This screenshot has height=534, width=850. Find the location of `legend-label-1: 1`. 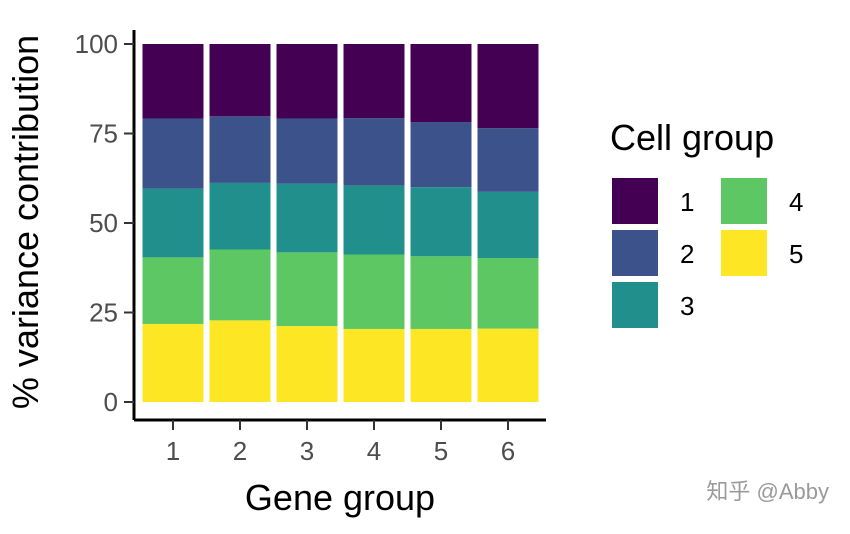

legend-label-1: 1 is located at coordinates (687, 202).